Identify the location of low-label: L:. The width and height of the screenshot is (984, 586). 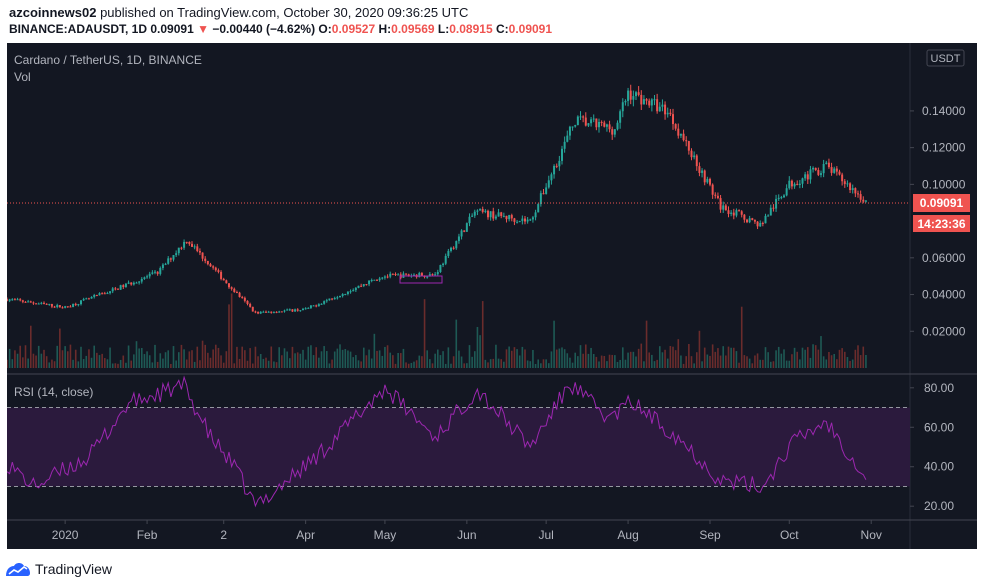
(443, 29).